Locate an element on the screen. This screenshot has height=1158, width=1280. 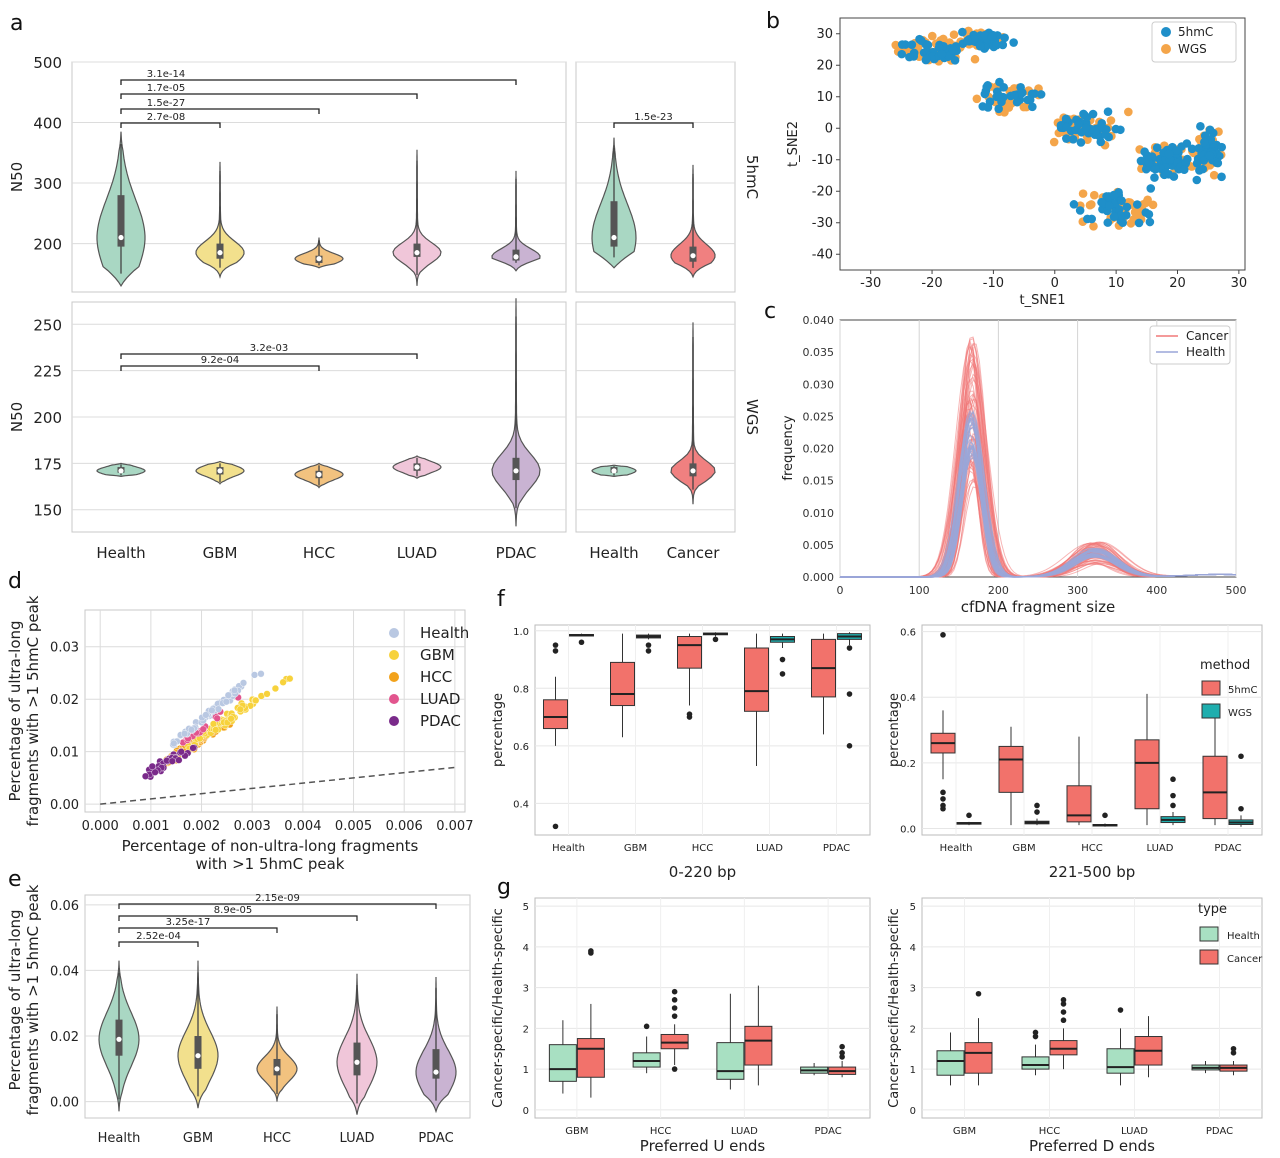
g-Health-HCC-outlier is located at coordinates (646, 1026).